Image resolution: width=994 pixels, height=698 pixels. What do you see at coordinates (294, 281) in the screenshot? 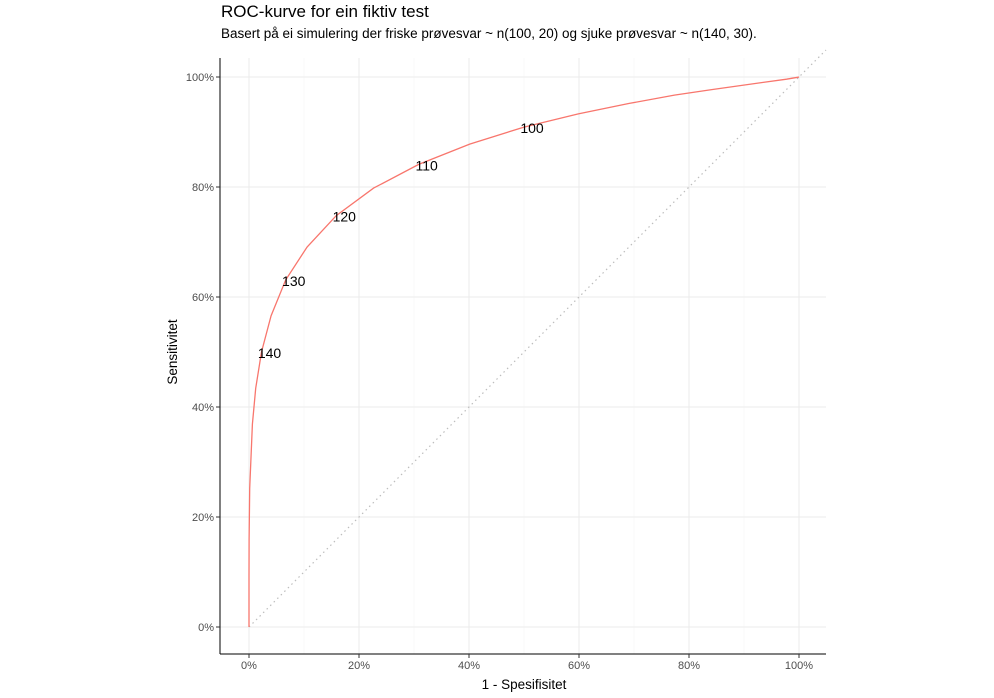
I see `threshold-label: 130` at bounding box center [294, 281].